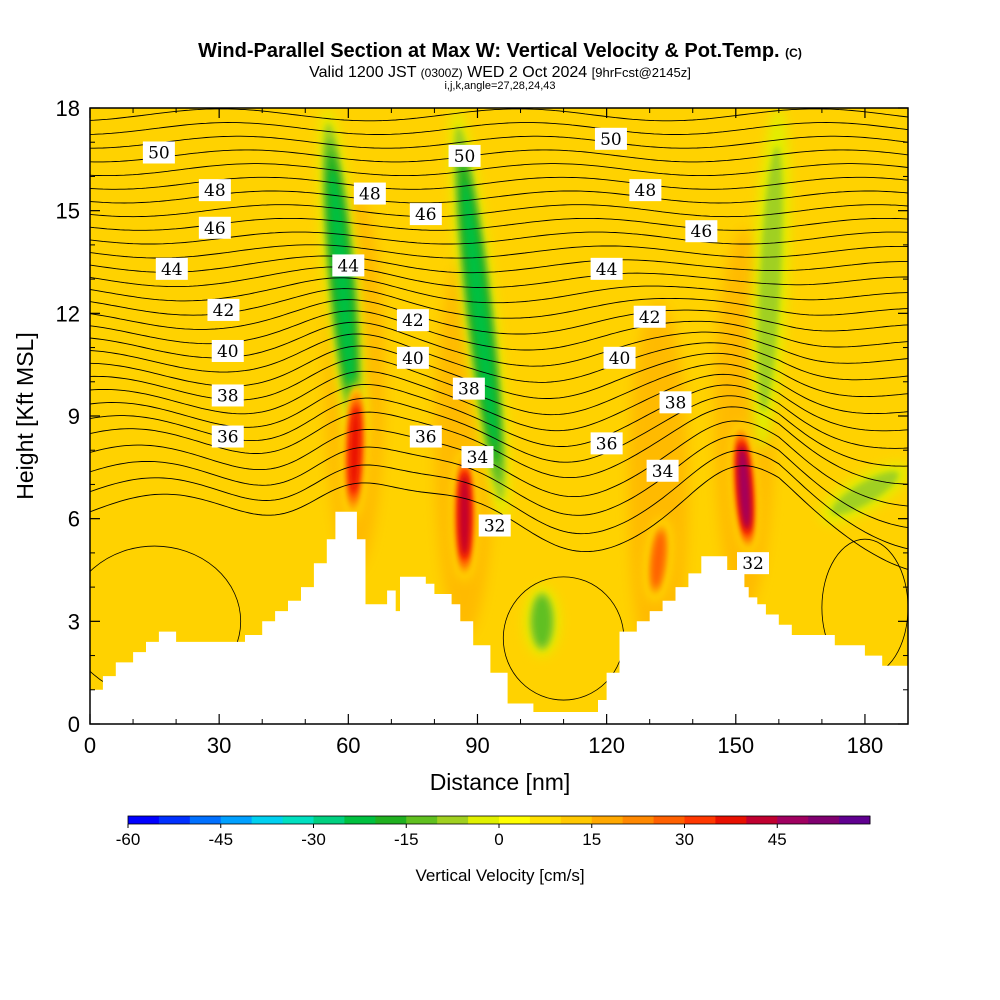  What do you see at coordinates (591, 839) in the screenshot?
I see `colorbar-tick-label: 15` at bounding box center [591, 839].